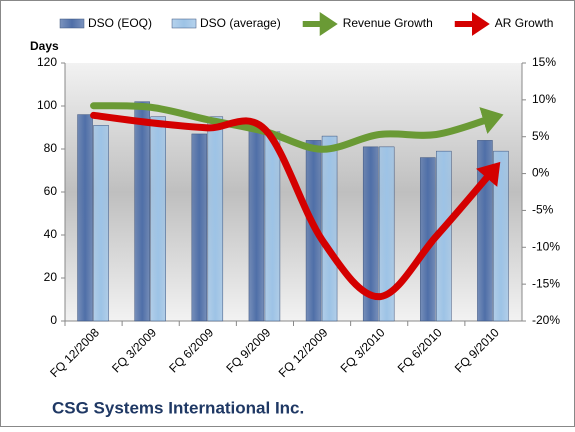  Describe the element at coordinates (51, 234) in the screenshot. I see `y-tick-label: 40` at that location.